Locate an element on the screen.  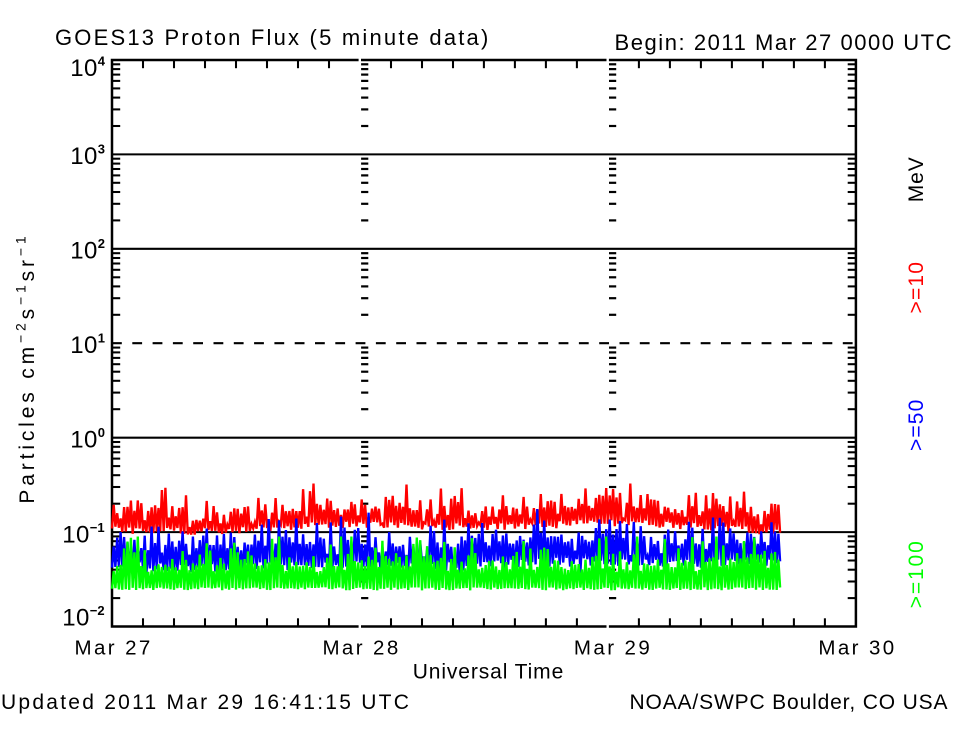
svg-text:GOES13 Proton Flux (5 minute d: GOES13 Proton Flux (5 minute data) is located at coordinates (273, 37).